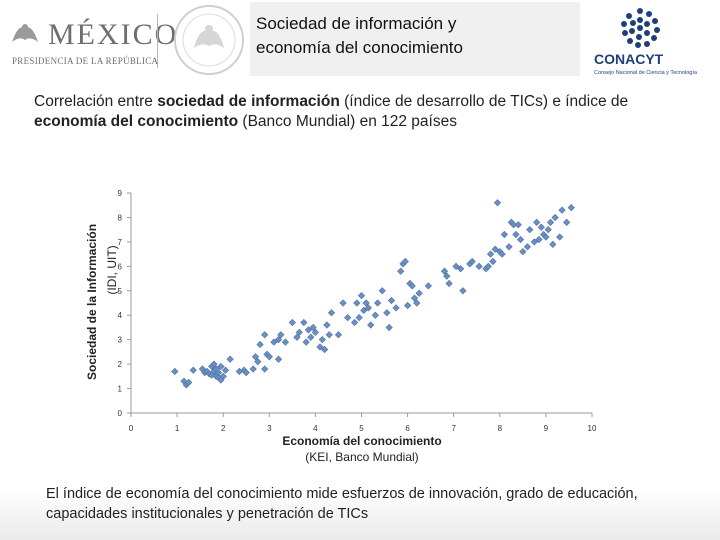  I want to click on footer-band, so click(360, 515).